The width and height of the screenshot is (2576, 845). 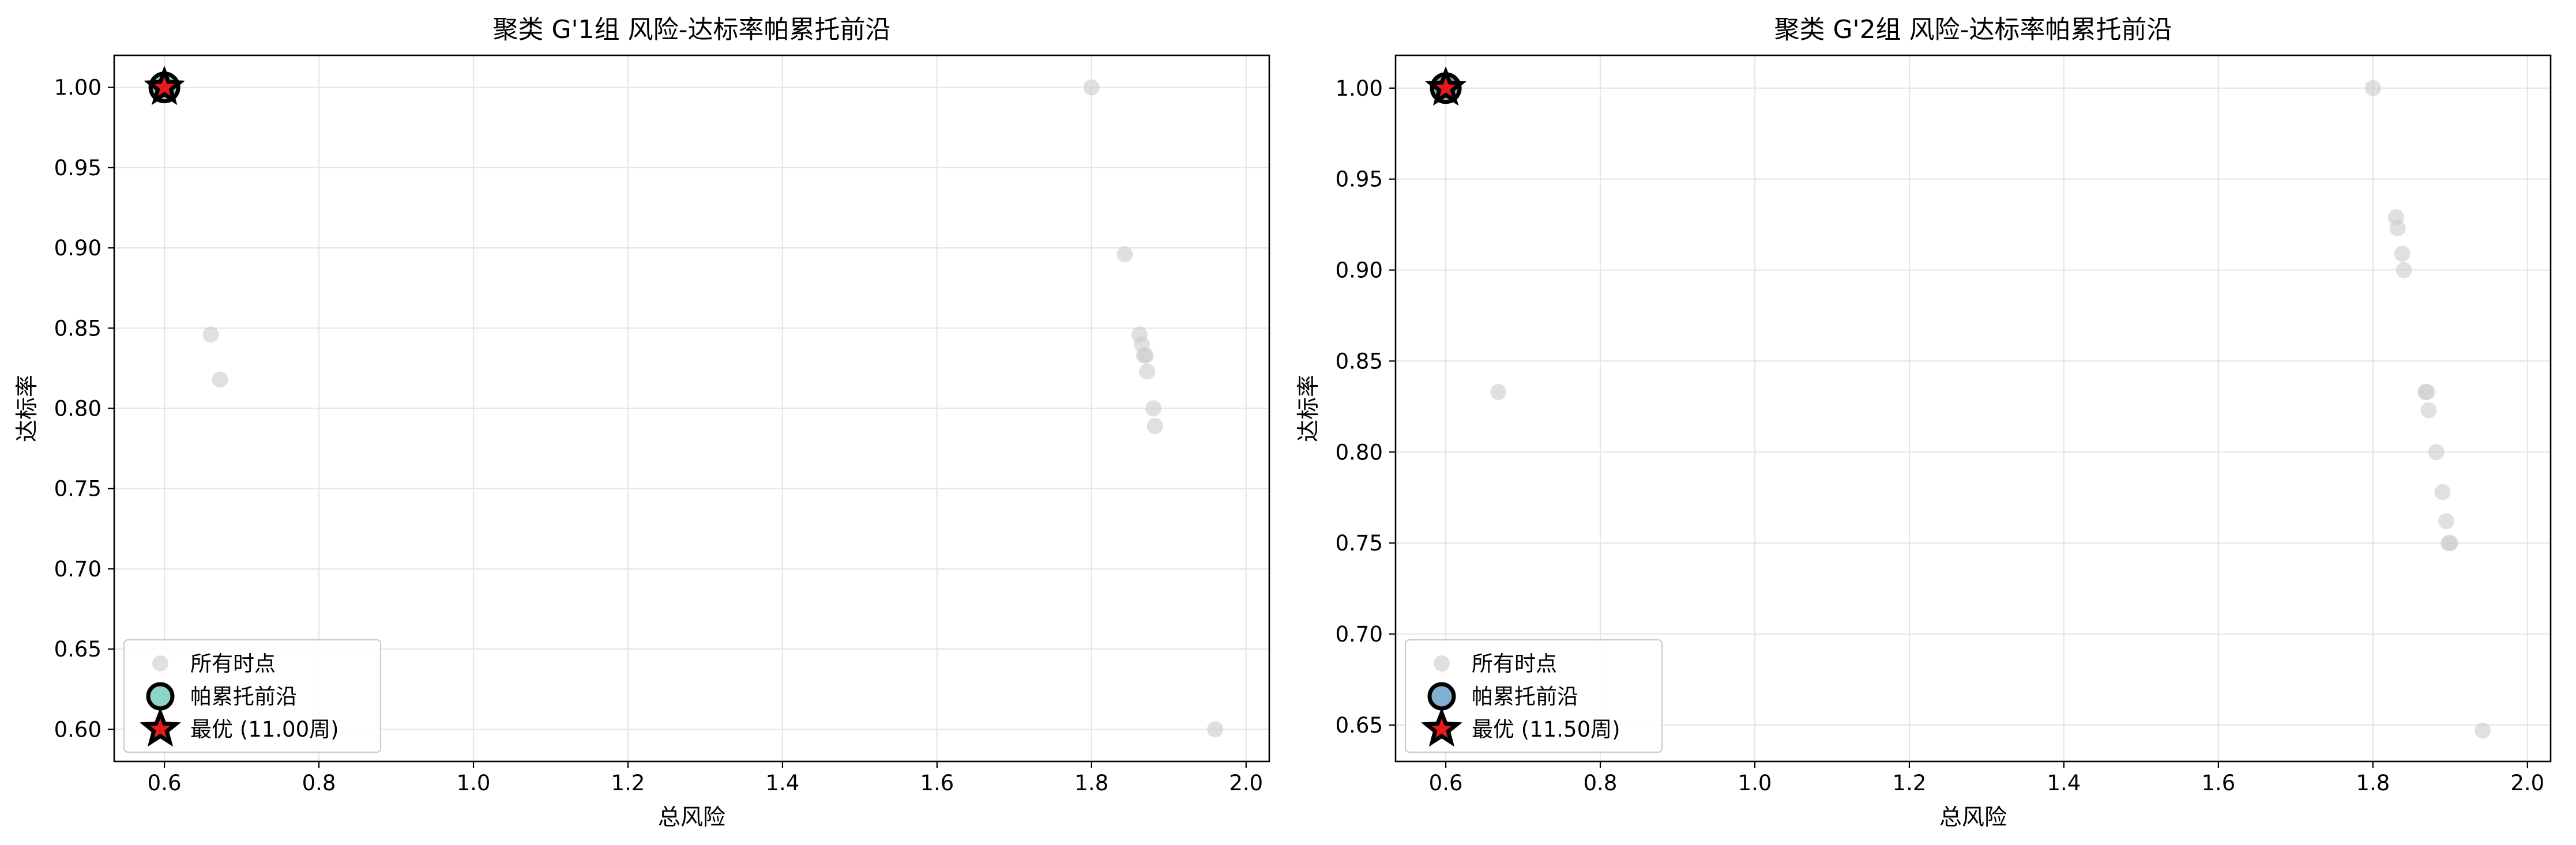 I want to click on y-tick-label: 0.60, so click(x=77, y=729).